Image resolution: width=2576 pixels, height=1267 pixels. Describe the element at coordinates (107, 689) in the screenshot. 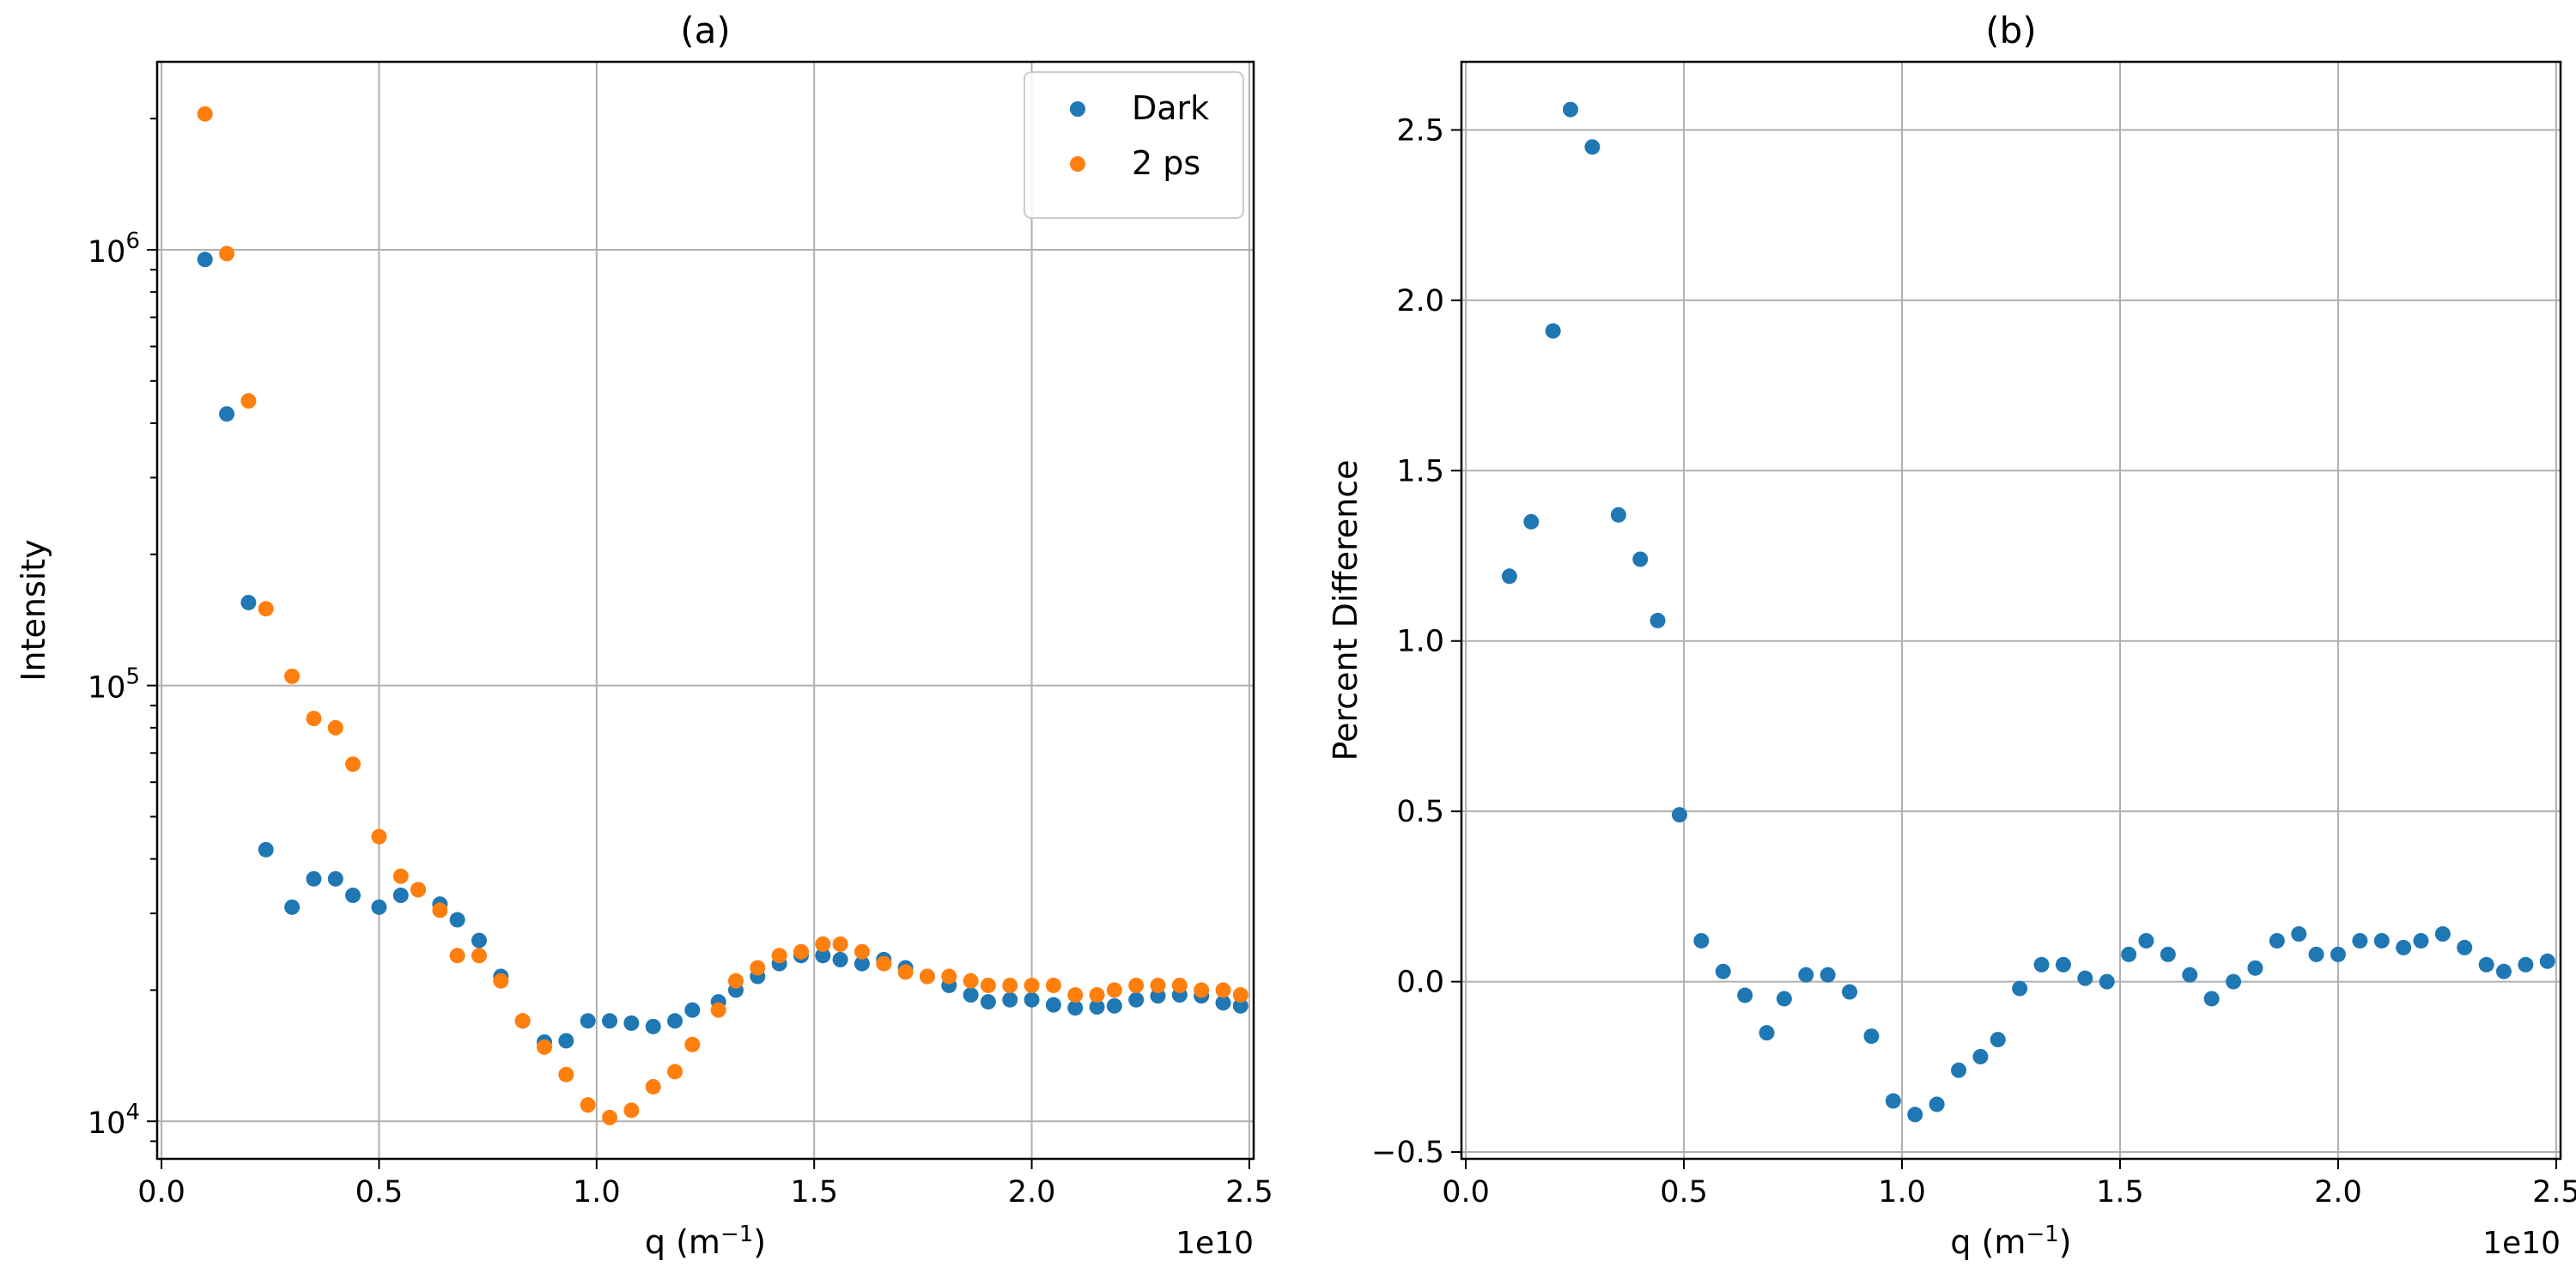

I see `y-tick-base: 10` at that location.